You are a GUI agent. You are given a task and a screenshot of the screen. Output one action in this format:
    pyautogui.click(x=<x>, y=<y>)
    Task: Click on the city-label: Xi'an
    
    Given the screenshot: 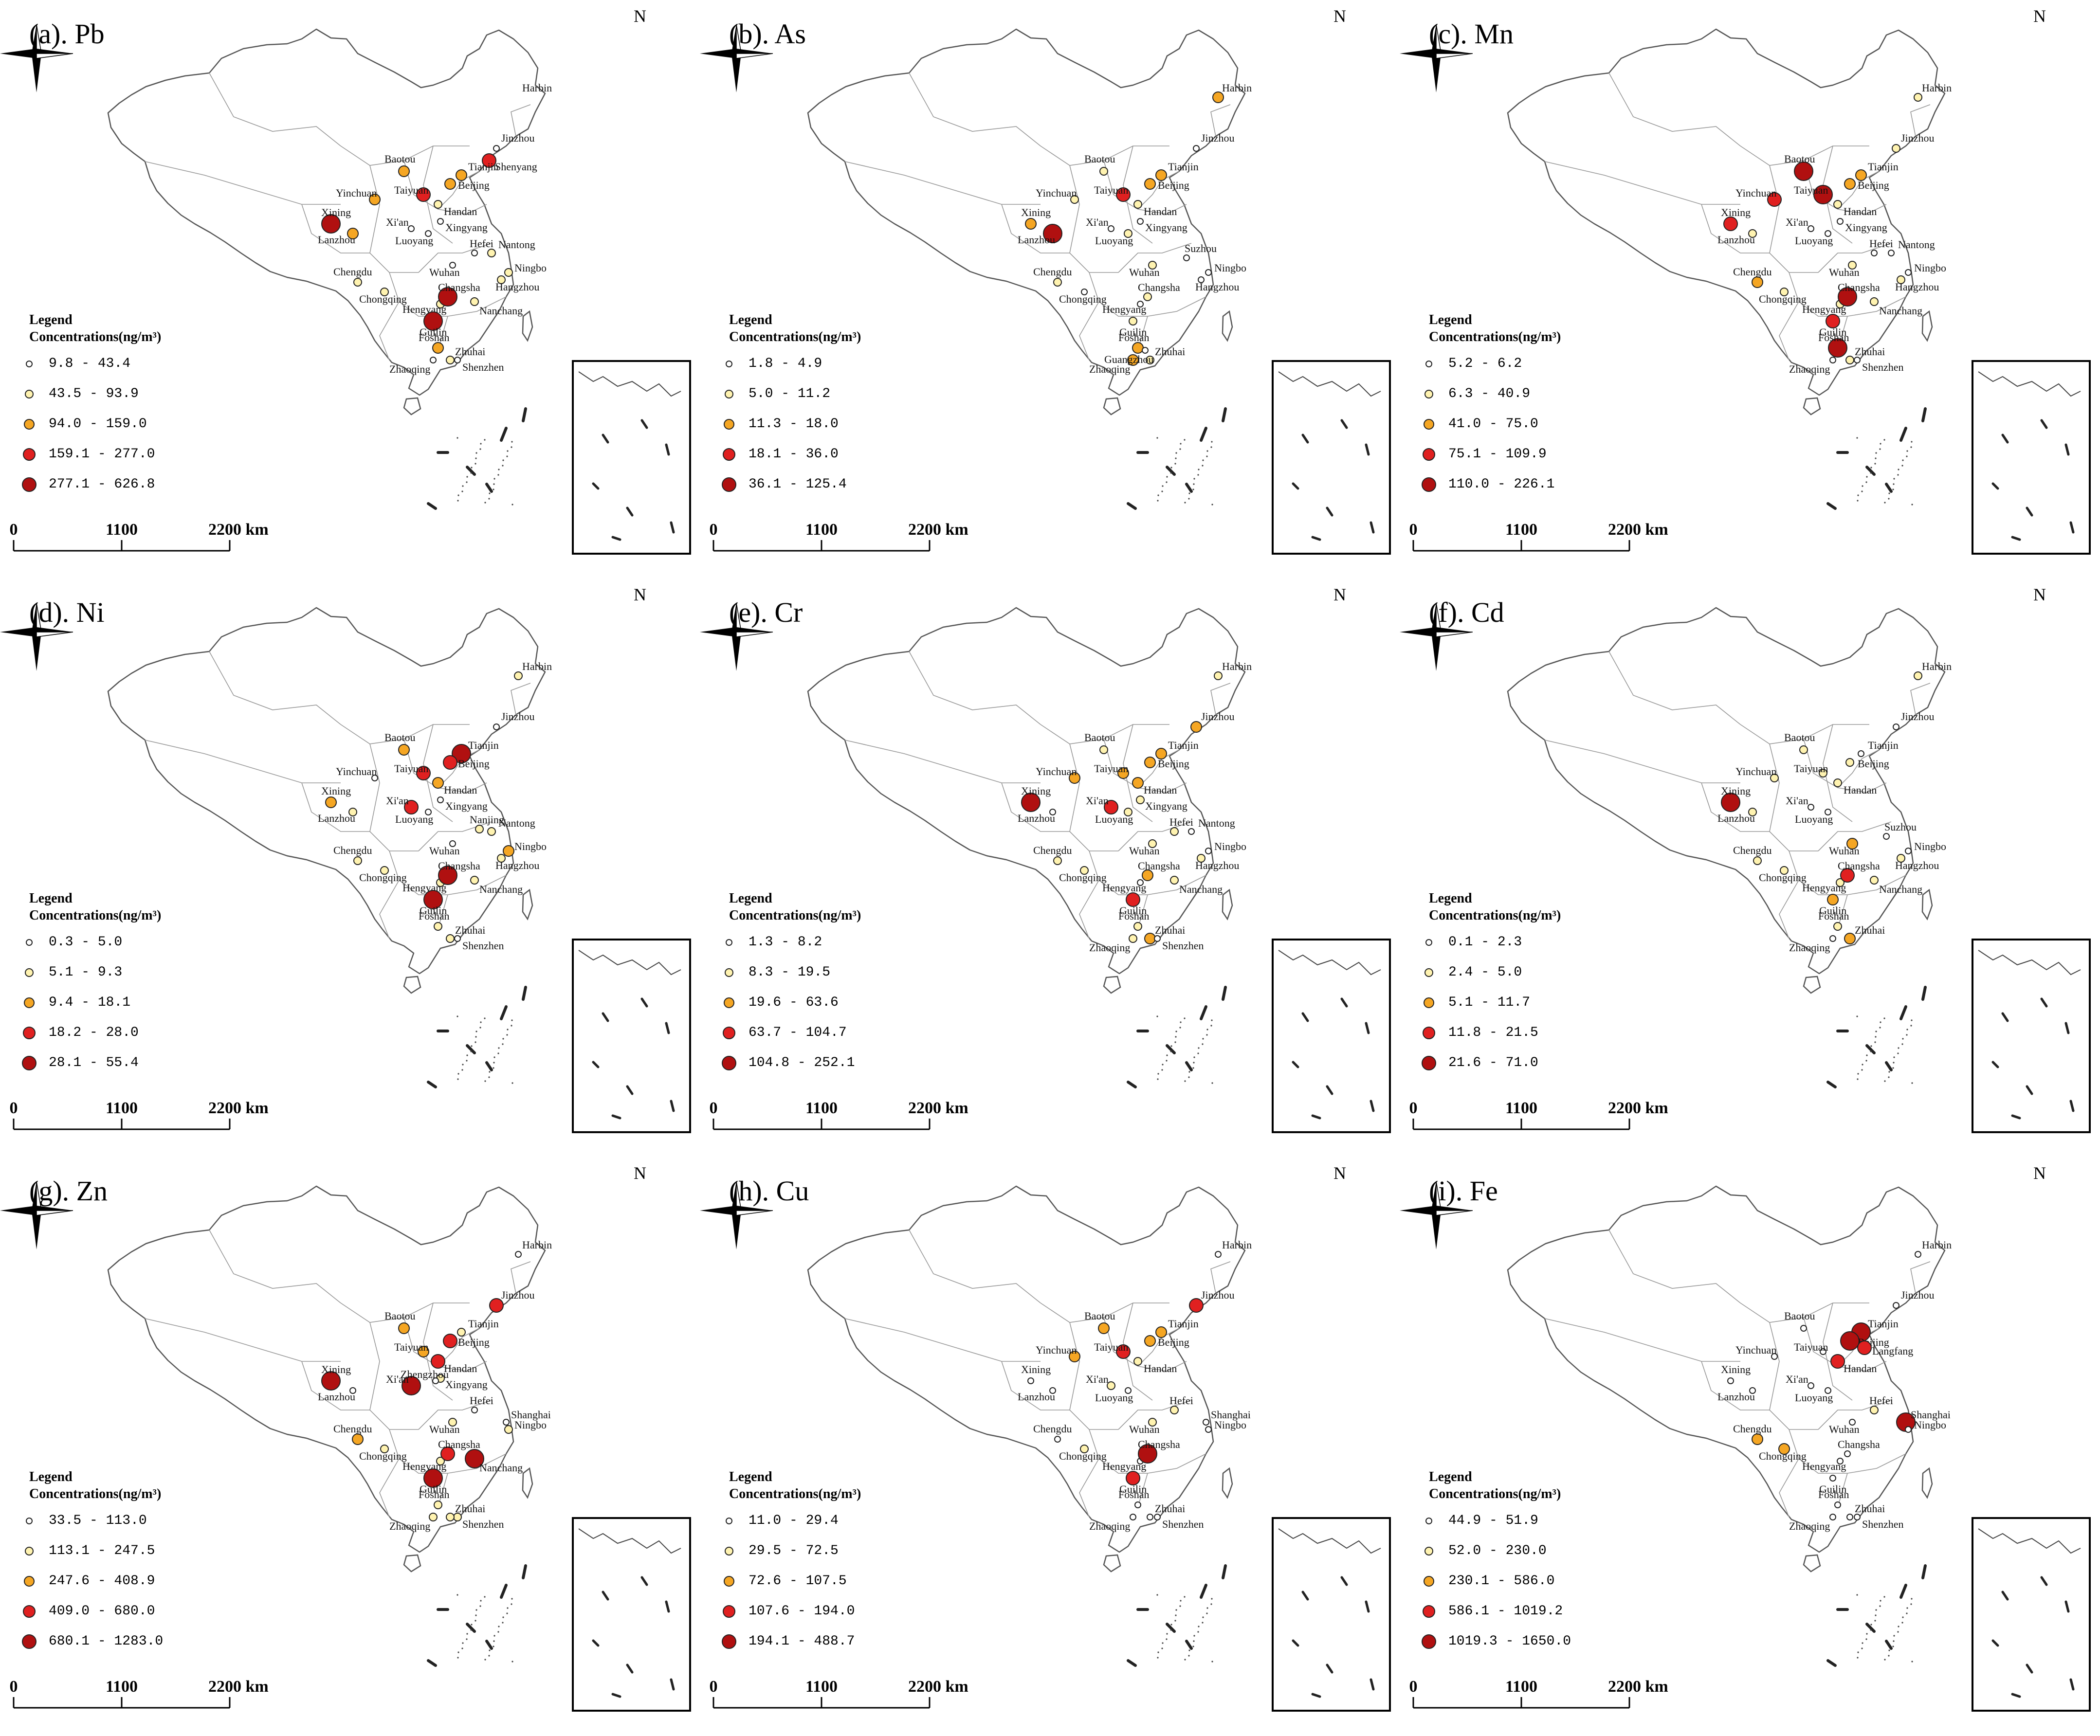 What is the action you would take?
    pyautogui.click(x=397, y=801)
    